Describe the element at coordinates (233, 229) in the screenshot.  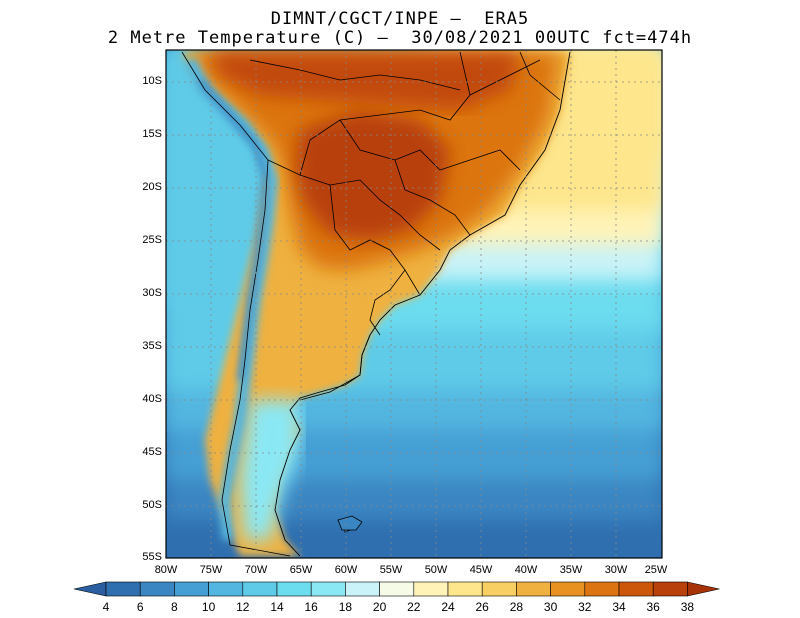
I see `andes-coldest-strip` at that location.